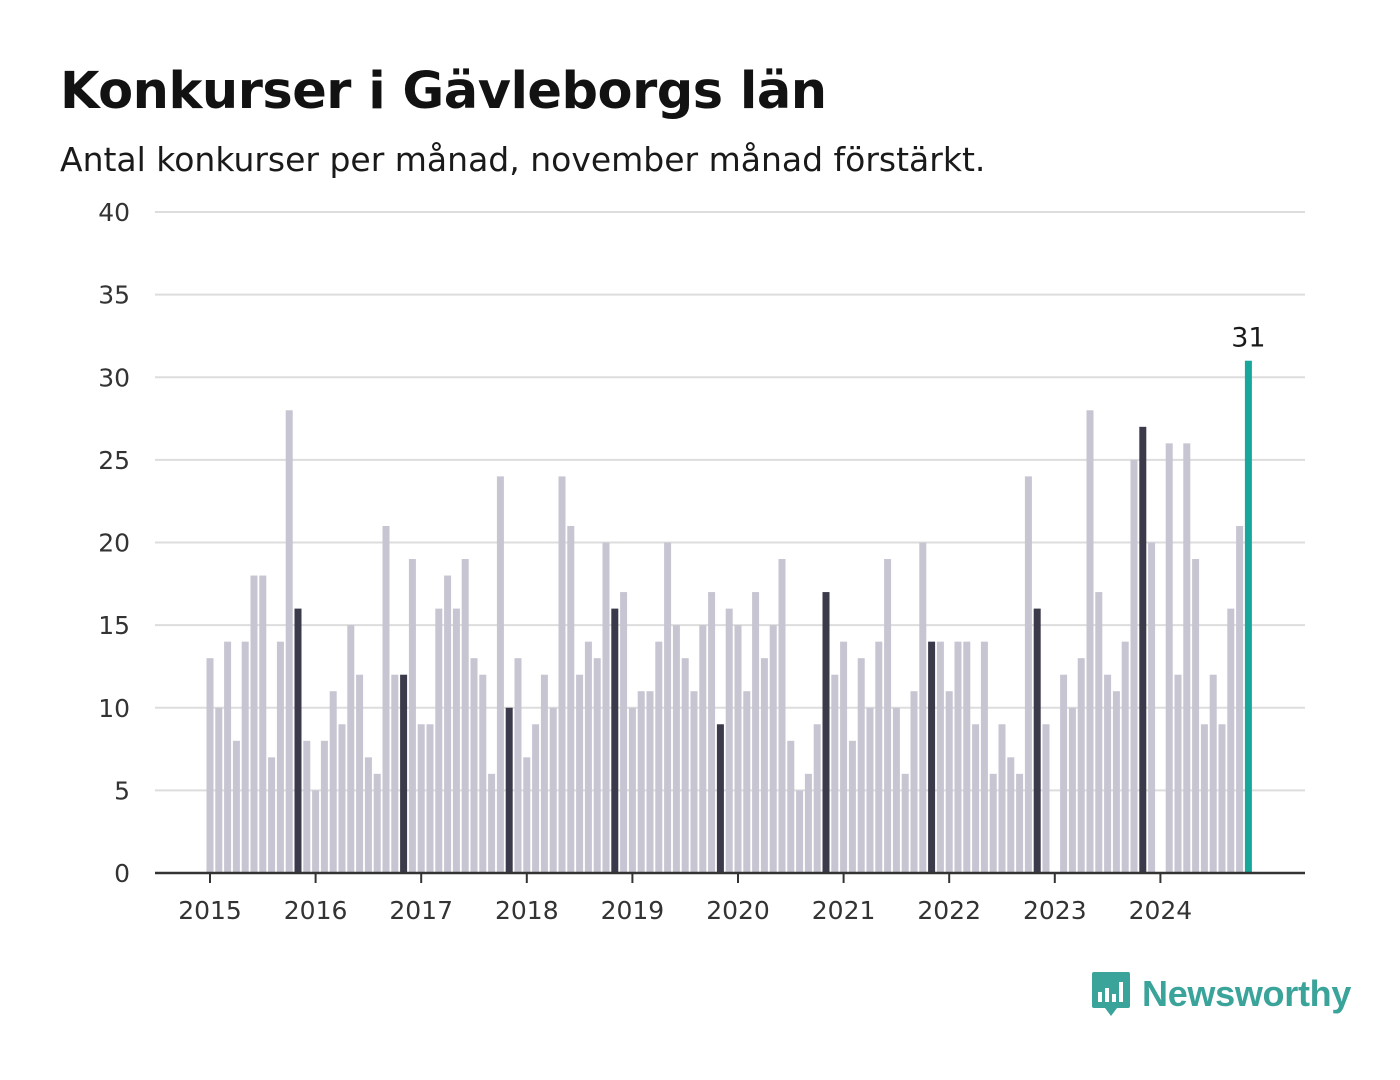  I want to click on y-tick-label: 5, so click(122, 790).